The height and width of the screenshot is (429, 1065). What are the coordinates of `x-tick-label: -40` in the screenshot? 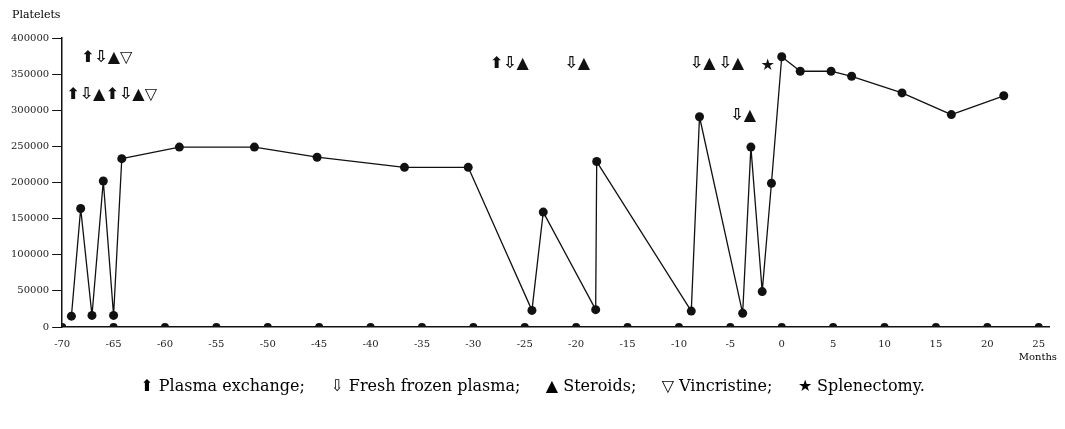 It's located at (370, 343).